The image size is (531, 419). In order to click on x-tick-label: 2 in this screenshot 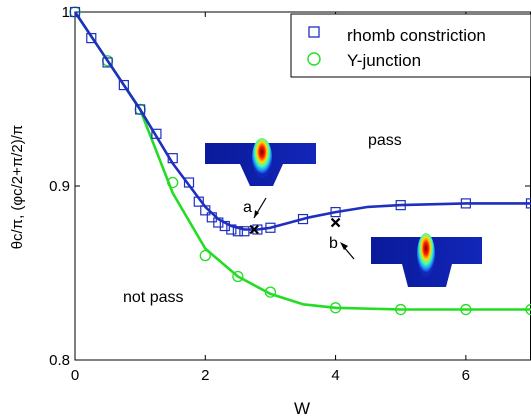, I will do `click(205, 375)`.